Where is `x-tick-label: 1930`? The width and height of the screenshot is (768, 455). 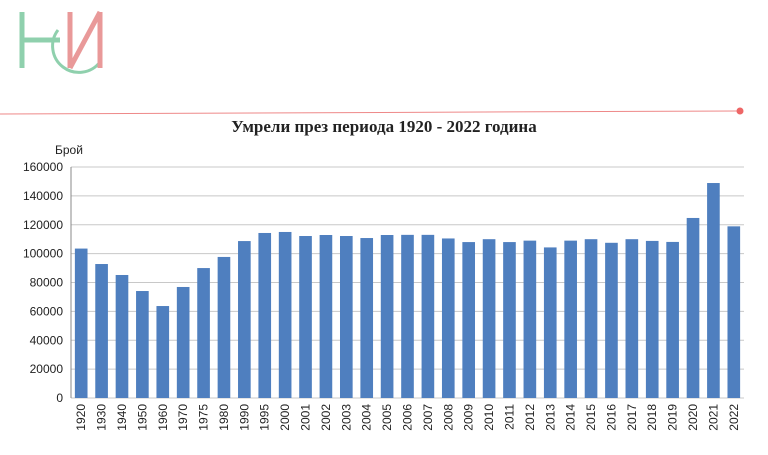 x-tick-label: 1930 is located at coordinates (102, 417).